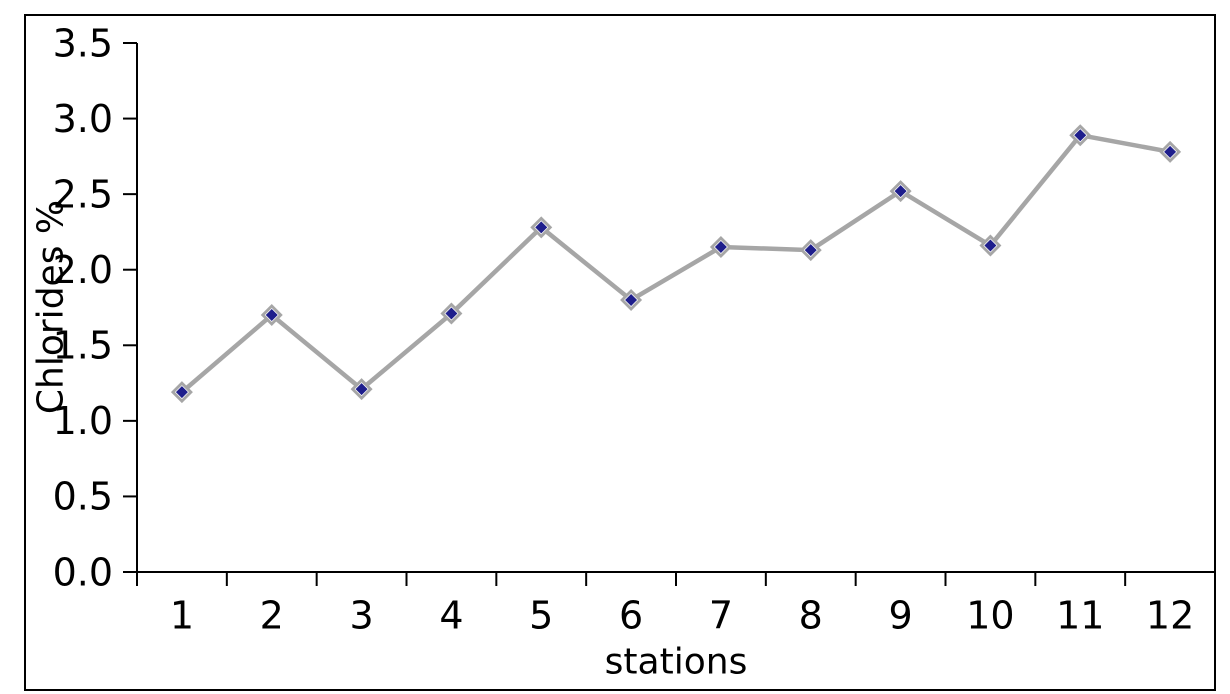 The image size is (1230, 694). What do you see at coordinates (83, 194) in the screenshot?
I see `y-tick-label: 2.5` at bounding box center [83, 194].